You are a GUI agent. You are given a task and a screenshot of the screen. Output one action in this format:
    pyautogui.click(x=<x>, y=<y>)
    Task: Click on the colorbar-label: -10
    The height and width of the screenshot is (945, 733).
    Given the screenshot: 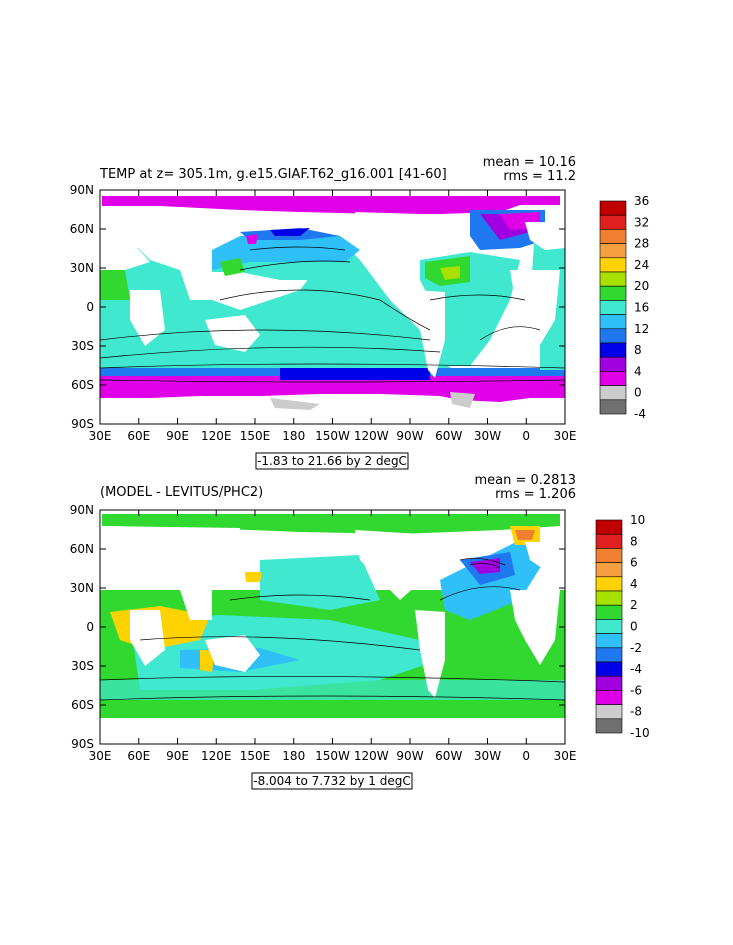 What is the action you would take?
    pyautogui.click(x=640, y=733)
    